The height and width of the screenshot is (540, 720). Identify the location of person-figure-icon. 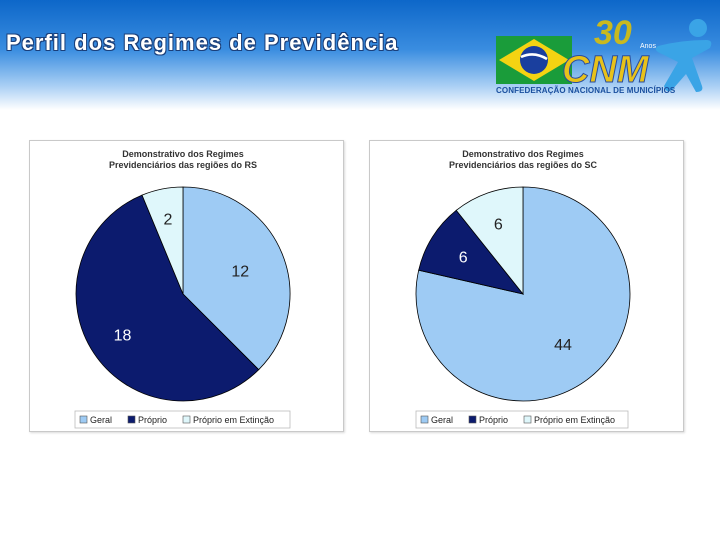
(683, 55).